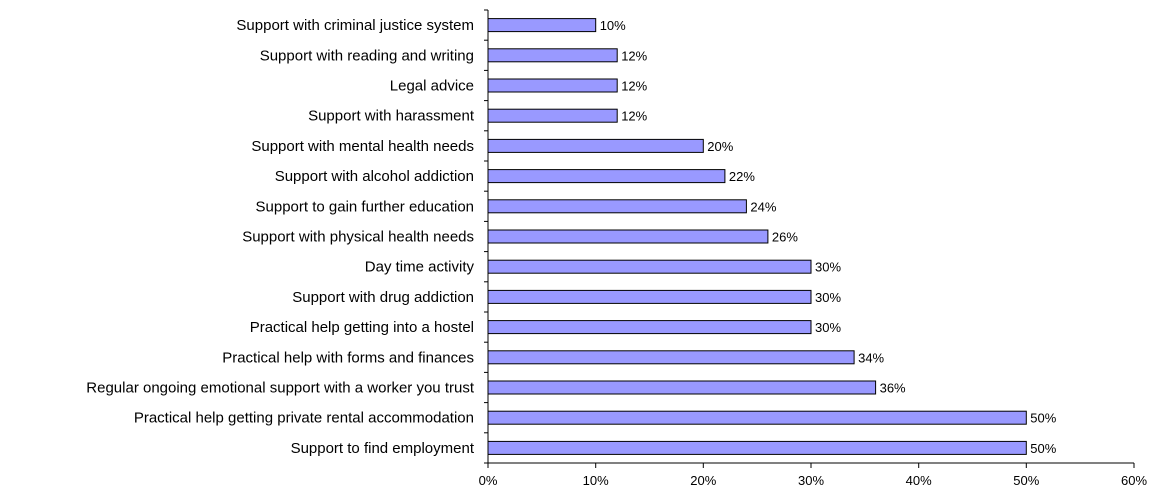 The width and height of the screenshot is (1158, 490). What do you see at coordinates (742, 176) in the screenshot?
I see `data-label: 22%` at bounding box center [742, 176].